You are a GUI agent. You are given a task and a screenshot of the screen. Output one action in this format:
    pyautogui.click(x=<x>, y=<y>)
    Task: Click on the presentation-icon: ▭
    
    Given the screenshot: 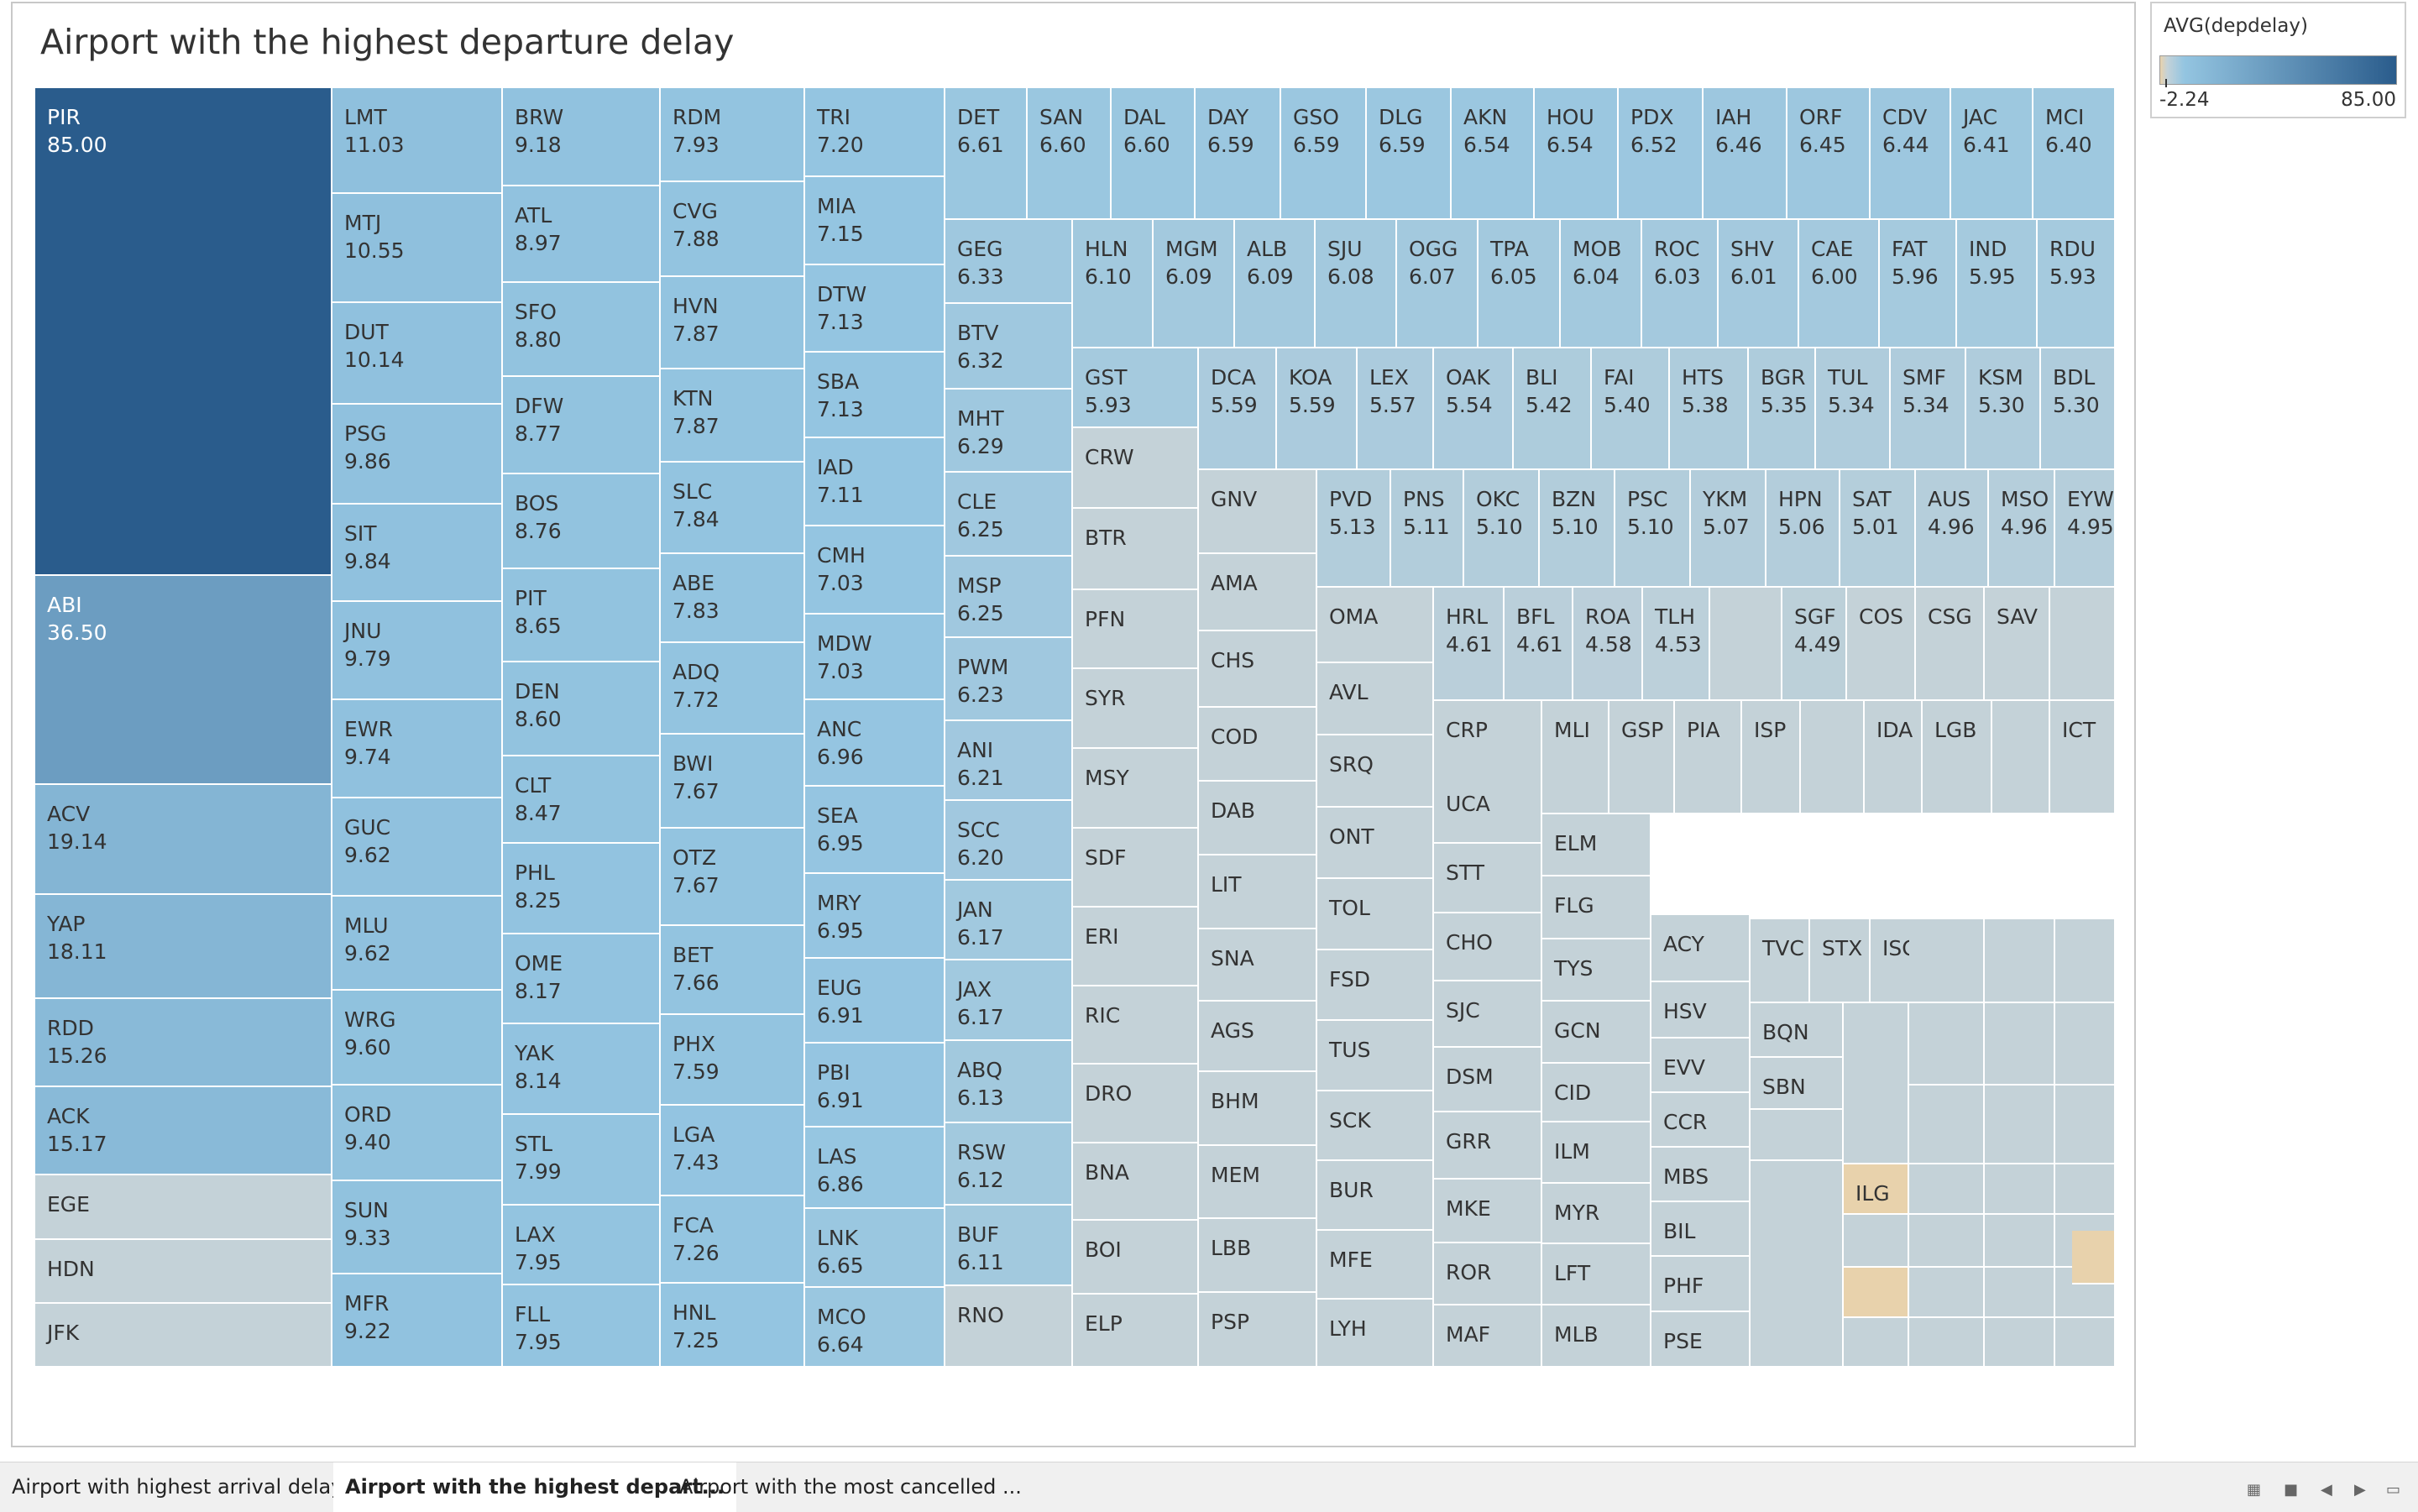 What is the action you would take?
    pyautogui.click(x=2393, y=1490)
    